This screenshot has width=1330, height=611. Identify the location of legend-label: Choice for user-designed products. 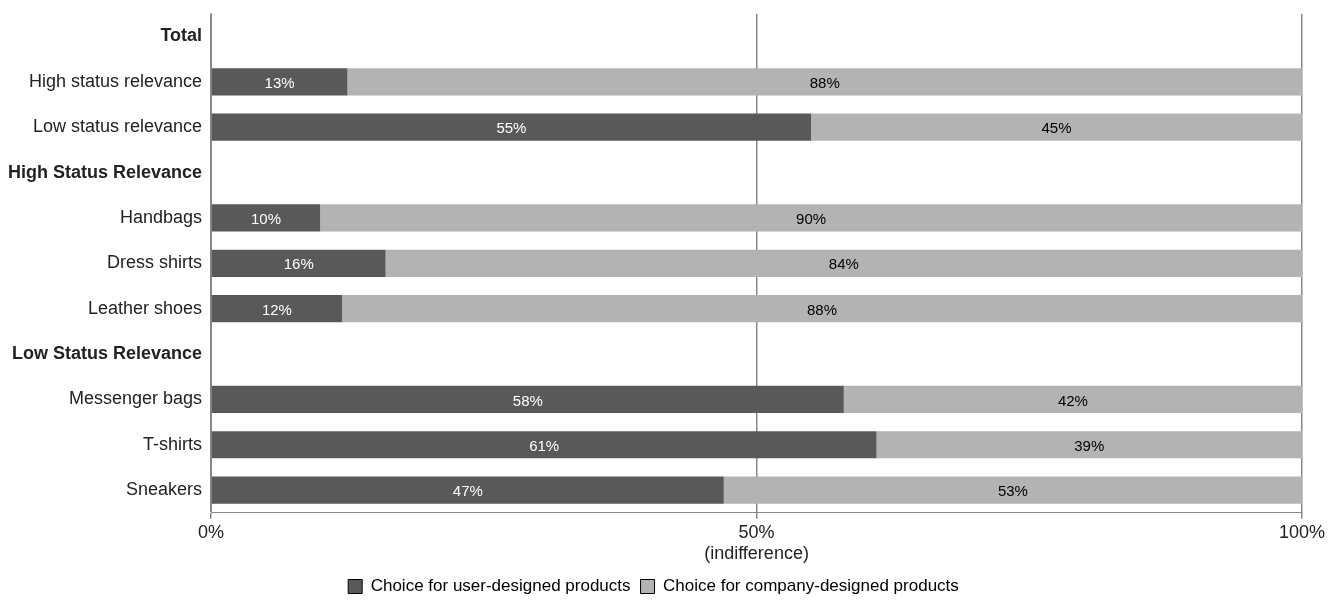
(500, 586).